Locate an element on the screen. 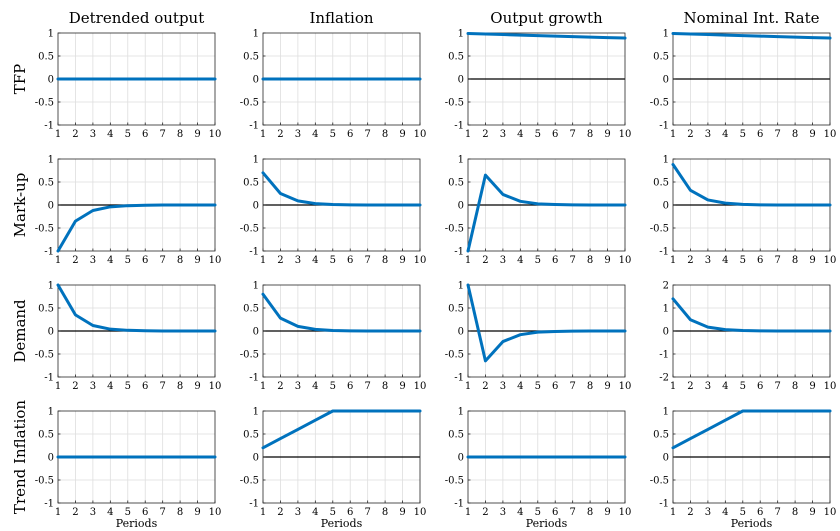  panel-mark-up-inflation: -1-0.500.511 2 3 4 5 6 7 8 9 10 is located at coordinates (333, 211).